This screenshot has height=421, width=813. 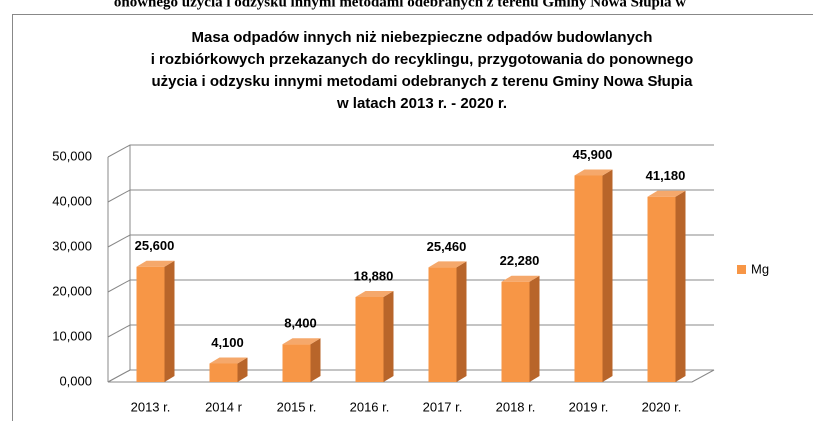 What do you see at coordinates (75, 380) in the screenshot?
I see `y-tick-label: 0,000` at bounding box center [75, 380].